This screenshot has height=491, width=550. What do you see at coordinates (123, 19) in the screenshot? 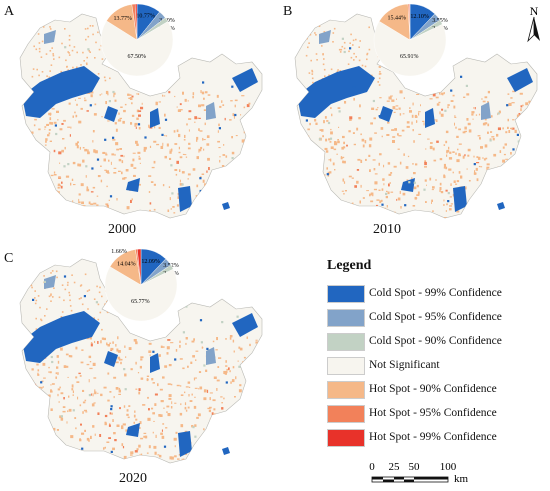
I see `pie-label-hot90: 13.77%` at bounding box center [123, 19].